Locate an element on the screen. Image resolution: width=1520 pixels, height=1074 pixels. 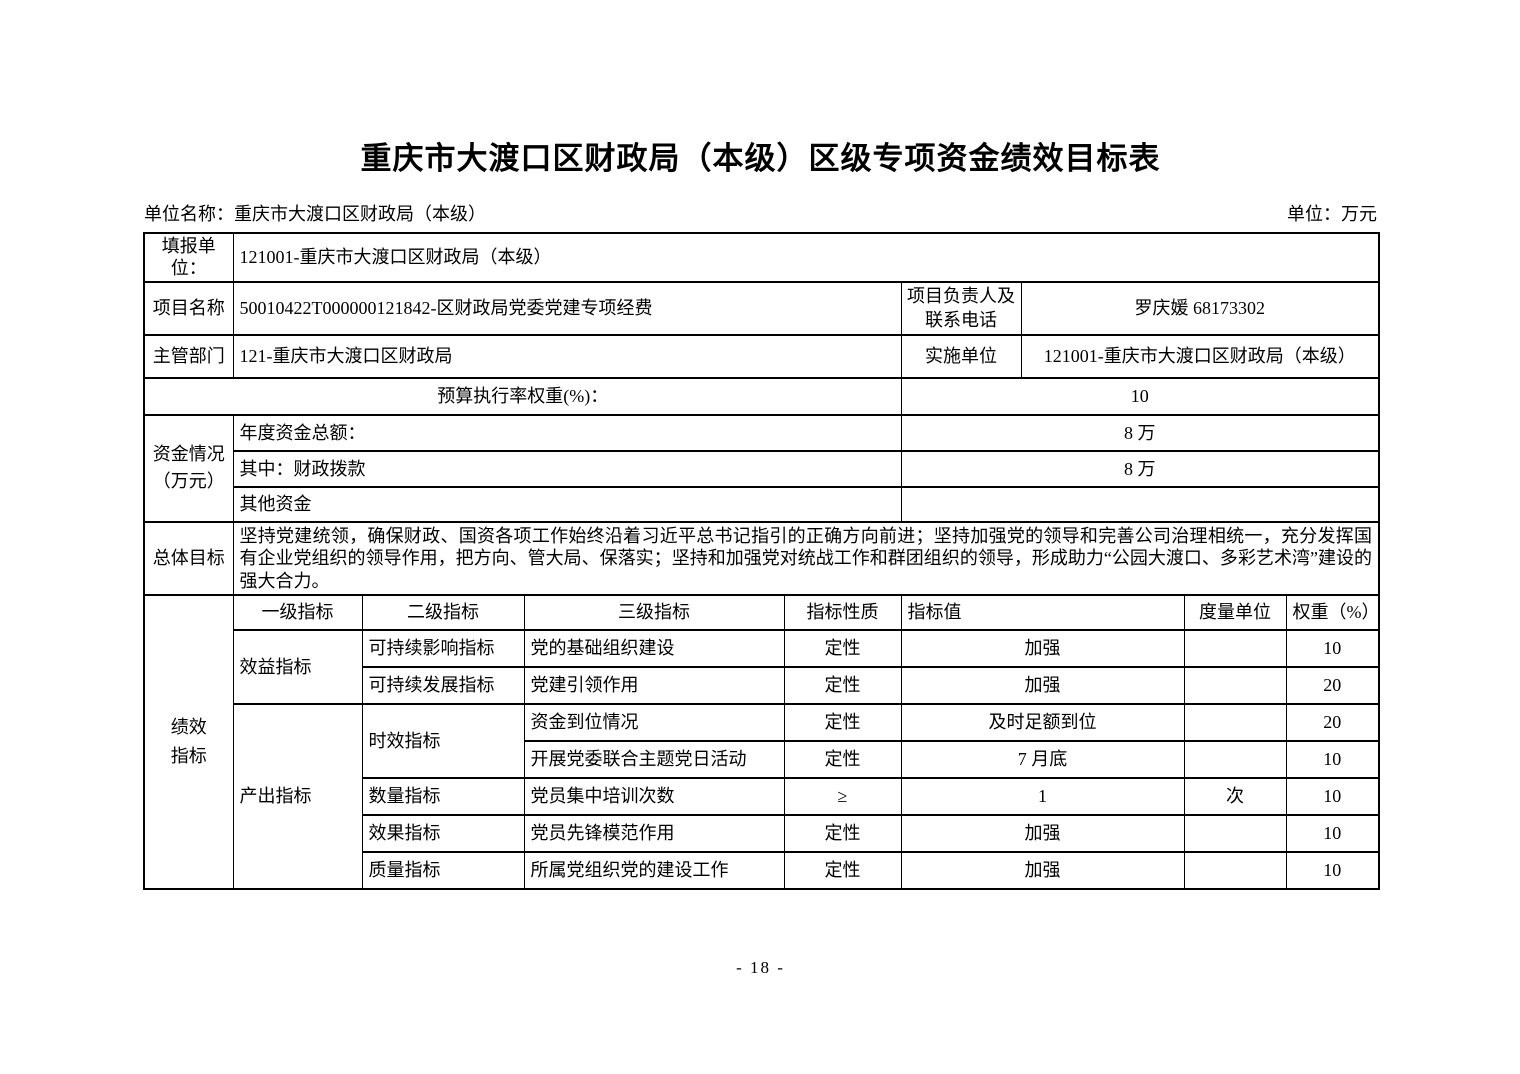
indicator-header-nature: 指标性质 is located at coordinates (842, 612).